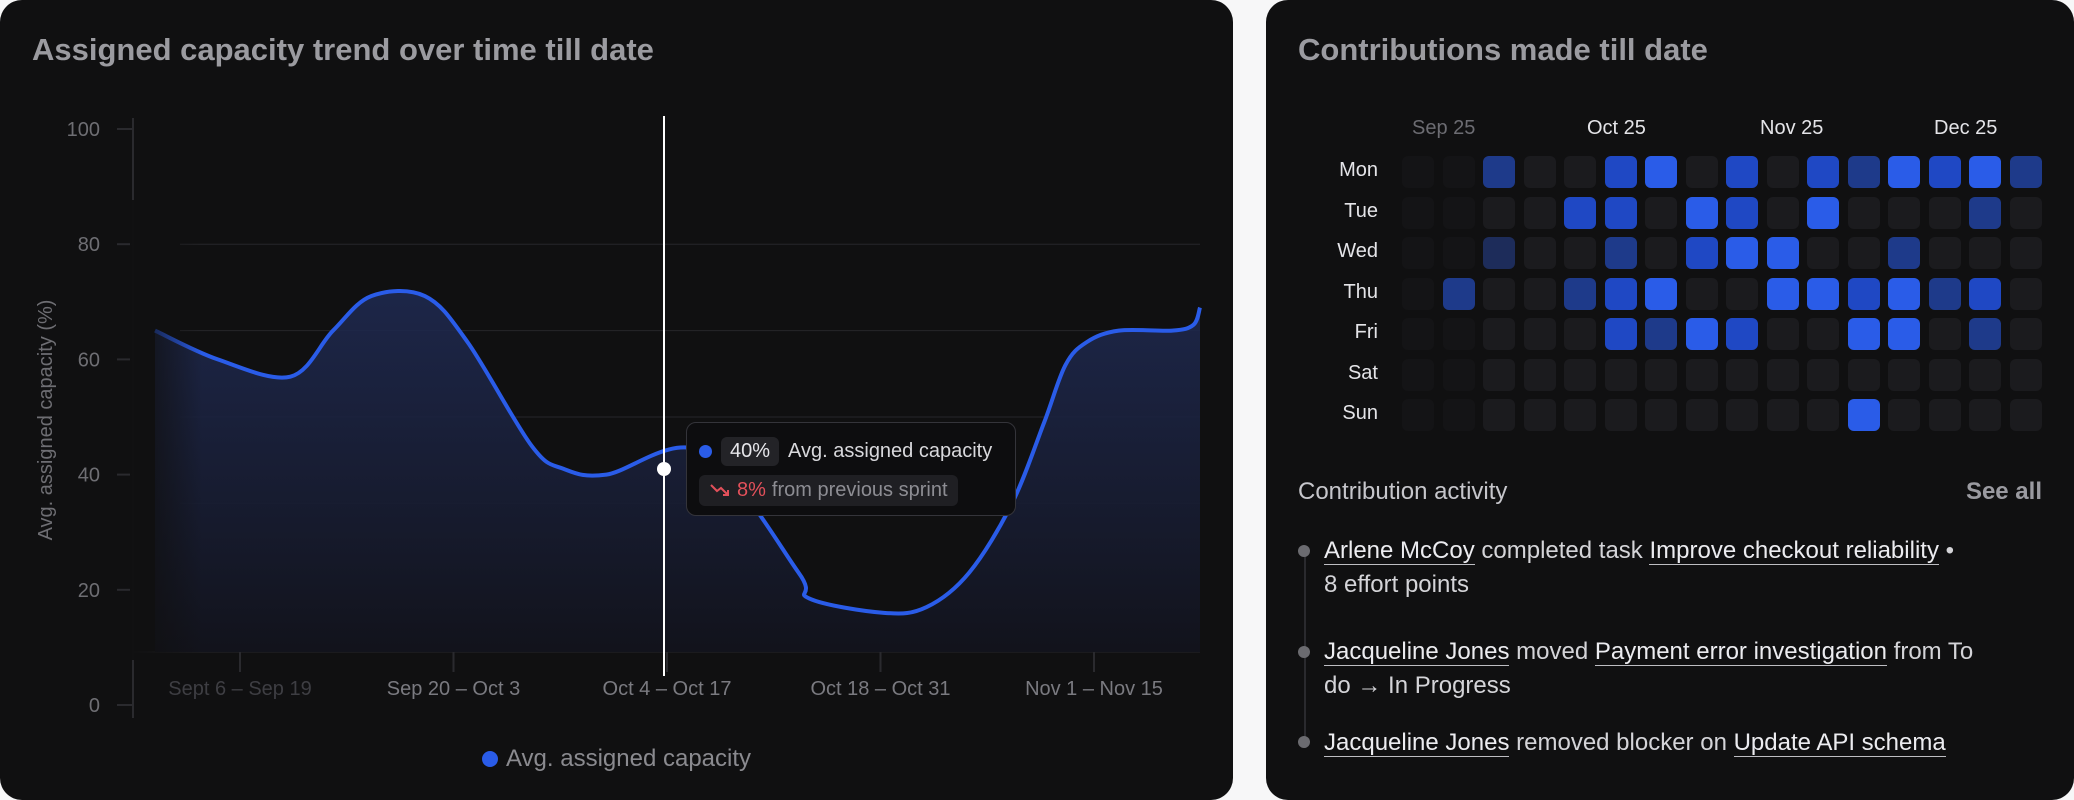 The width and height of the screenshot is (2074, 800). I want to click on activity-target-link: Improve checkout reliability, so click(1794, 551).